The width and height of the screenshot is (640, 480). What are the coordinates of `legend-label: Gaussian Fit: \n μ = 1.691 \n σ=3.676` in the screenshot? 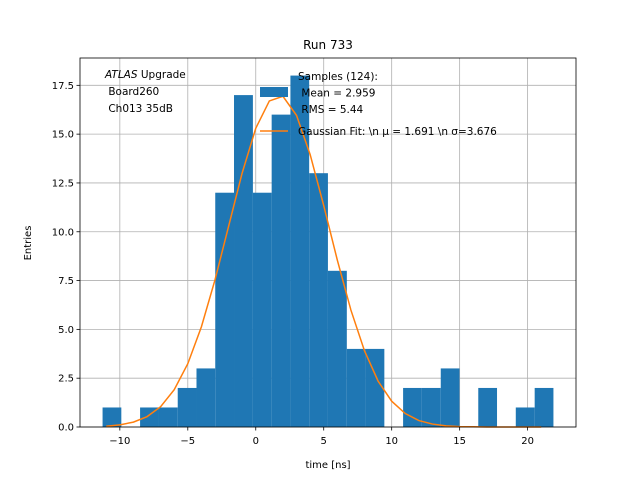 It's located at (397, 132).